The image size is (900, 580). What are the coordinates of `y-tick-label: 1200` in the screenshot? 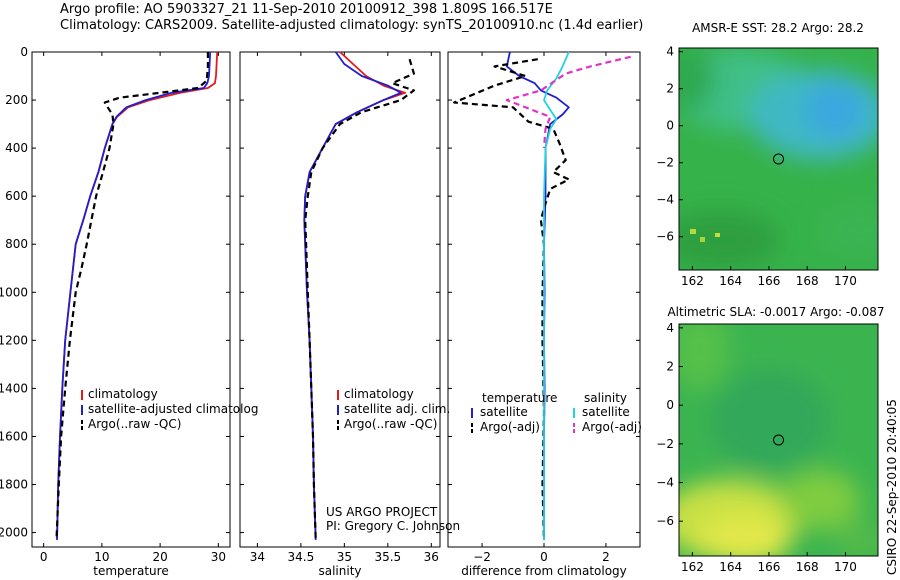 It's located at (14, 340).